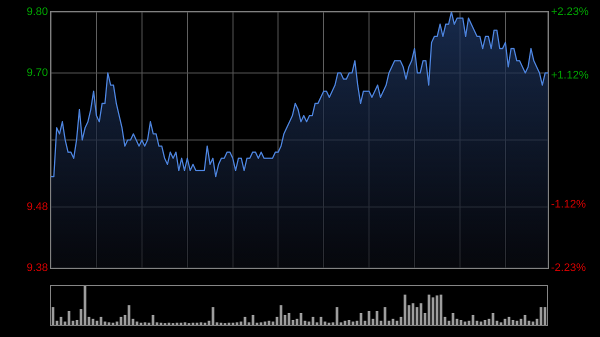 The height and width of the screenshot is (337, 600). I want to click on y-tick-label: 9.38, so click(37, 268).